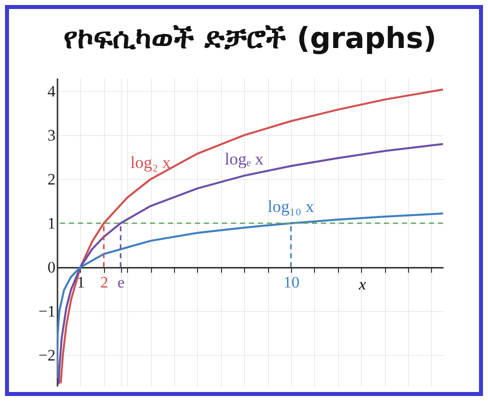  What do you see at coordinates (52, 180) in the screenshot?
I see `y-tick-label: 2` at bounding box center [52, 180].